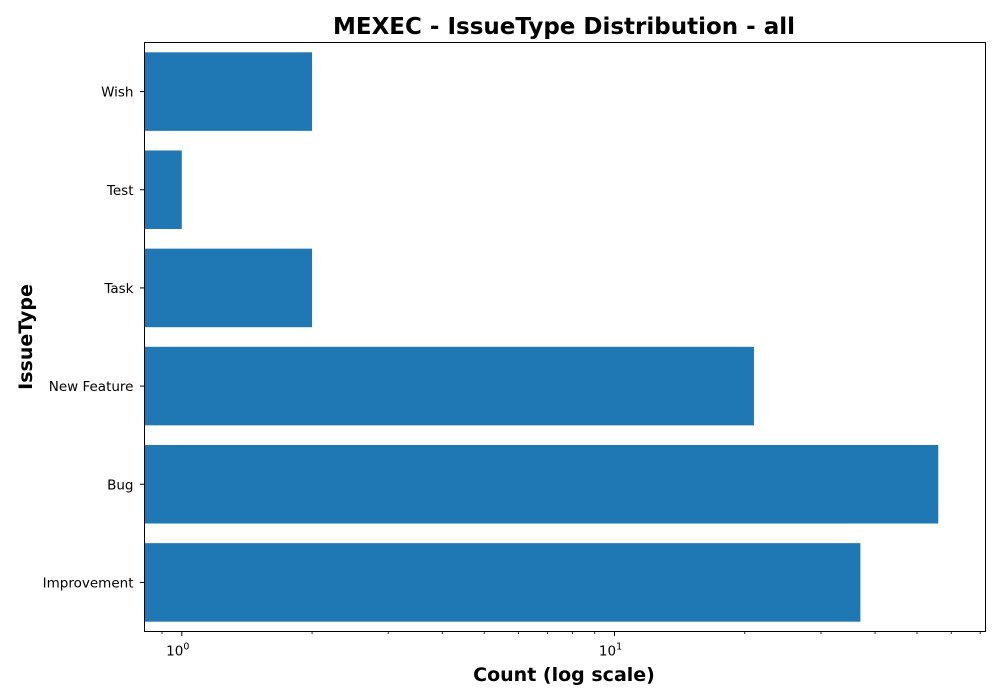  I want to click on bar-bug, so click(541, 484).